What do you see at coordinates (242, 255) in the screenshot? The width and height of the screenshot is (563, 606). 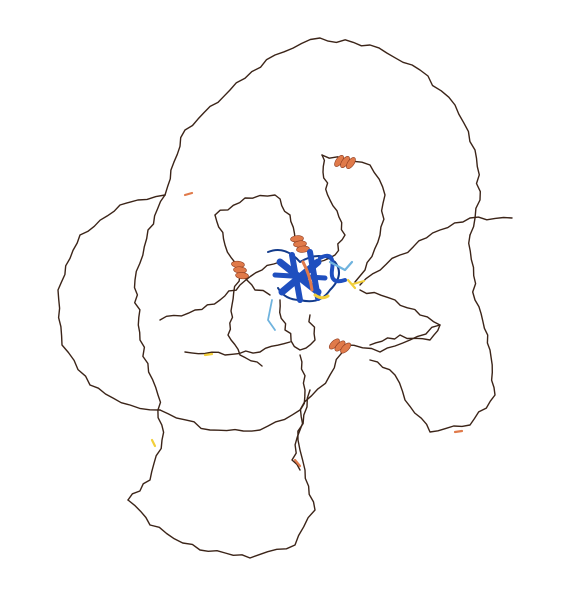 I see `coil-left-spoke-b` at bounding box center [242, 255].